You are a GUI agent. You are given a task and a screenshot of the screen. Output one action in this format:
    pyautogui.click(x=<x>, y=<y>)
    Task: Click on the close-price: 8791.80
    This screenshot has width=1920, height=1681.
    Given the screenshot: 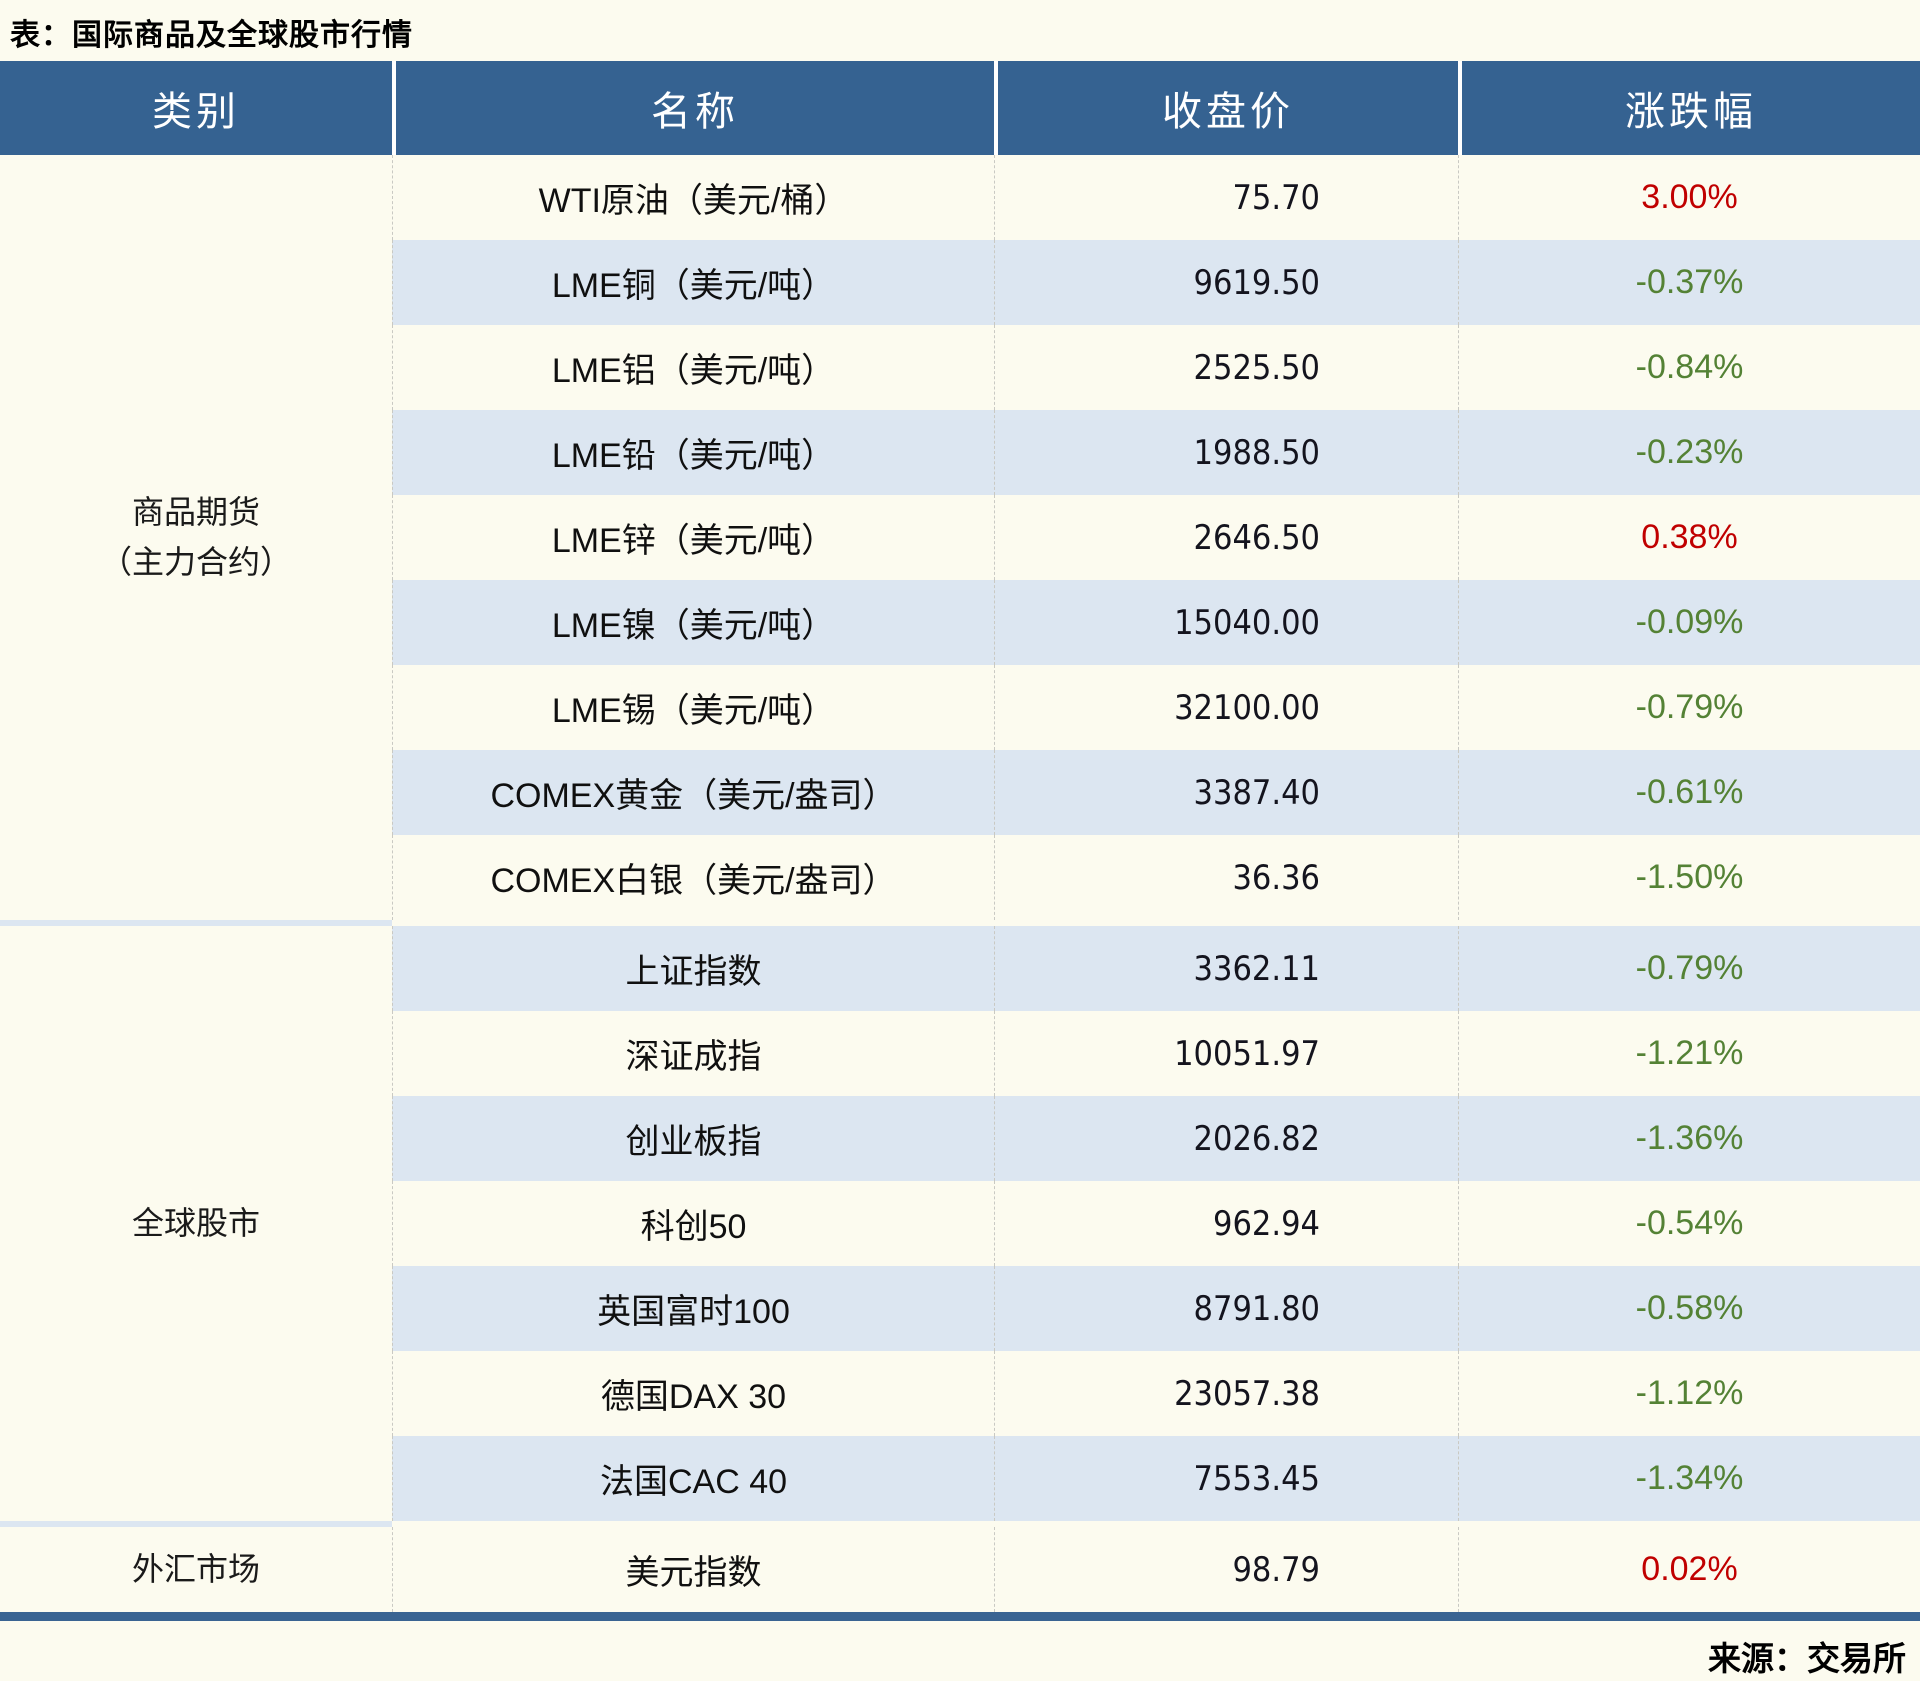 What is the action you would take?
    pyautogui.click(x=1226, y=1308)
    